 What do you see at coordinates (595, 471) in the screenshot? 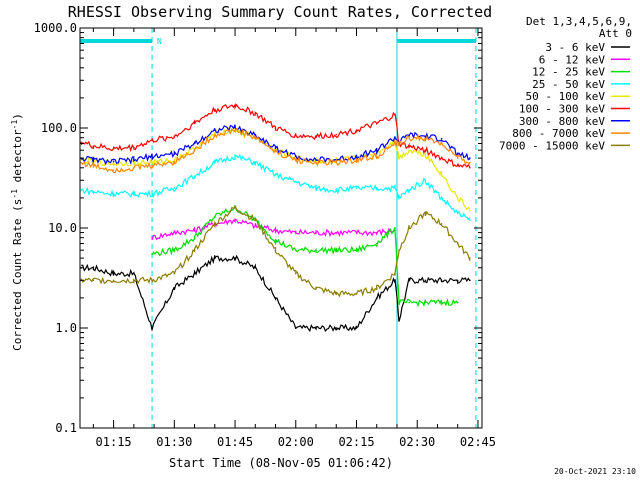
I see `timestamp: 20-Oct-2021 23:10` at bounding box center [595, 471].